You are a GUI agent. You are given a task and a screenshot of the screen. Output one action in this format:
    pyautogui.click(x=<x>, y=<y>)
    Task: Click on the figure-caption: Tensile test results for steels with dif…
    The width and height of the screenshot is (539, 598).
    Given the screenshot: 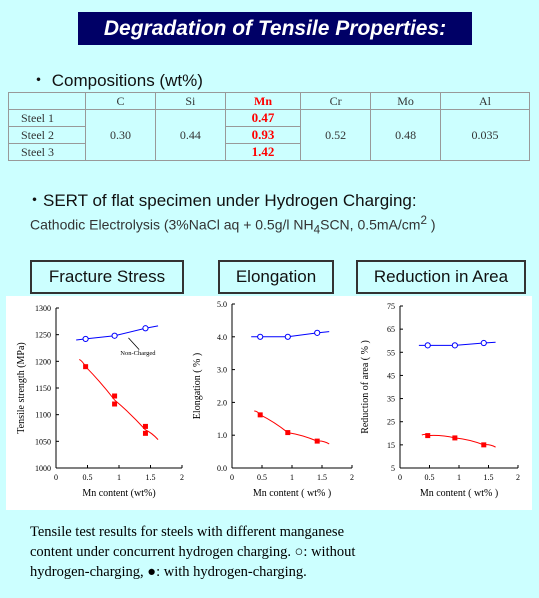 What is the action you would take?
    pyautogui.click(x=270, y=552)
    